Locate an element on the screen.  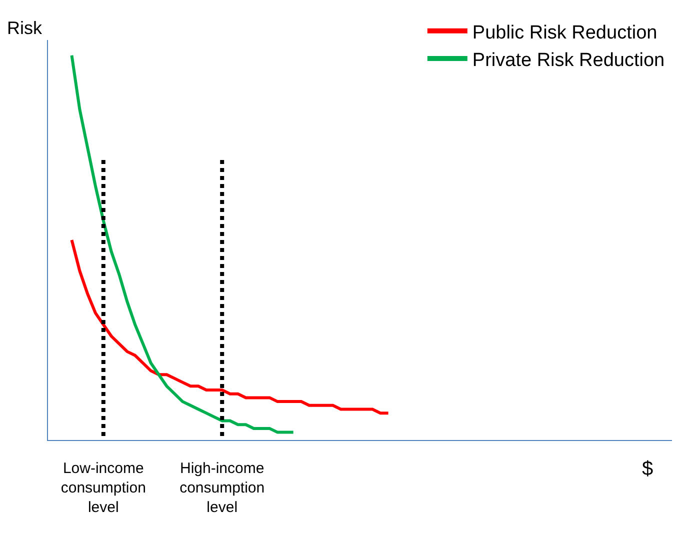
legend-label: Public Risk Reduction is located at coordinates (565, 33).